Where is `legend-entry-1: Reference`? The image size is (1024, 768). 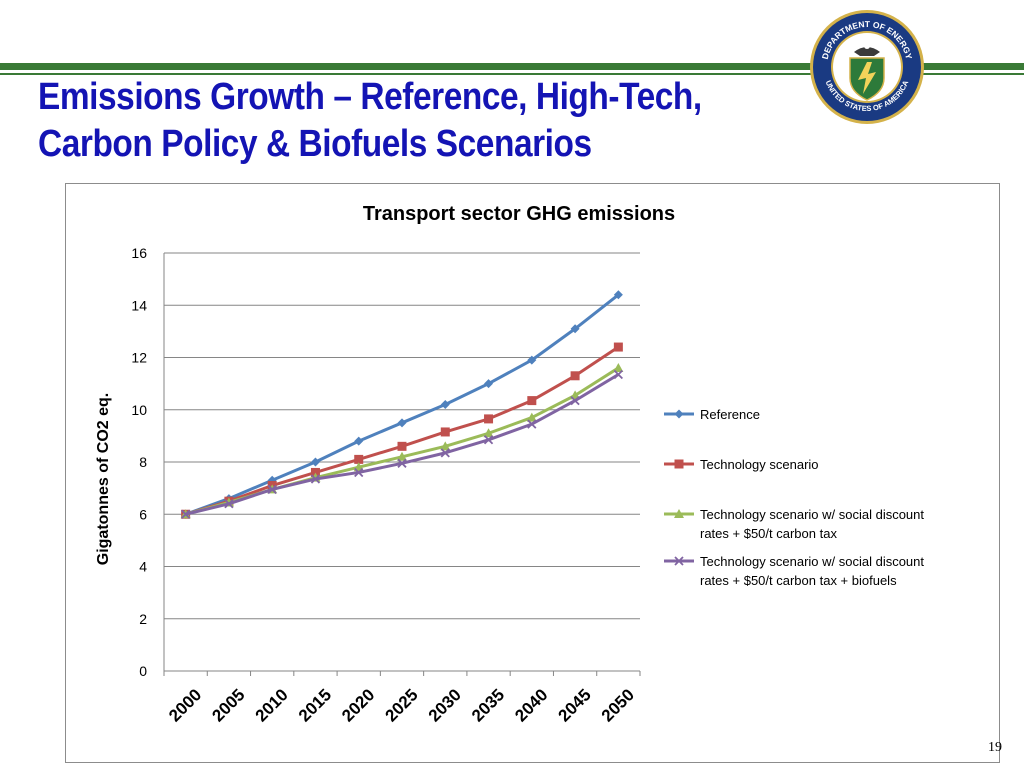 legend-entry-1: Reference is located at coordinates (712, 414).